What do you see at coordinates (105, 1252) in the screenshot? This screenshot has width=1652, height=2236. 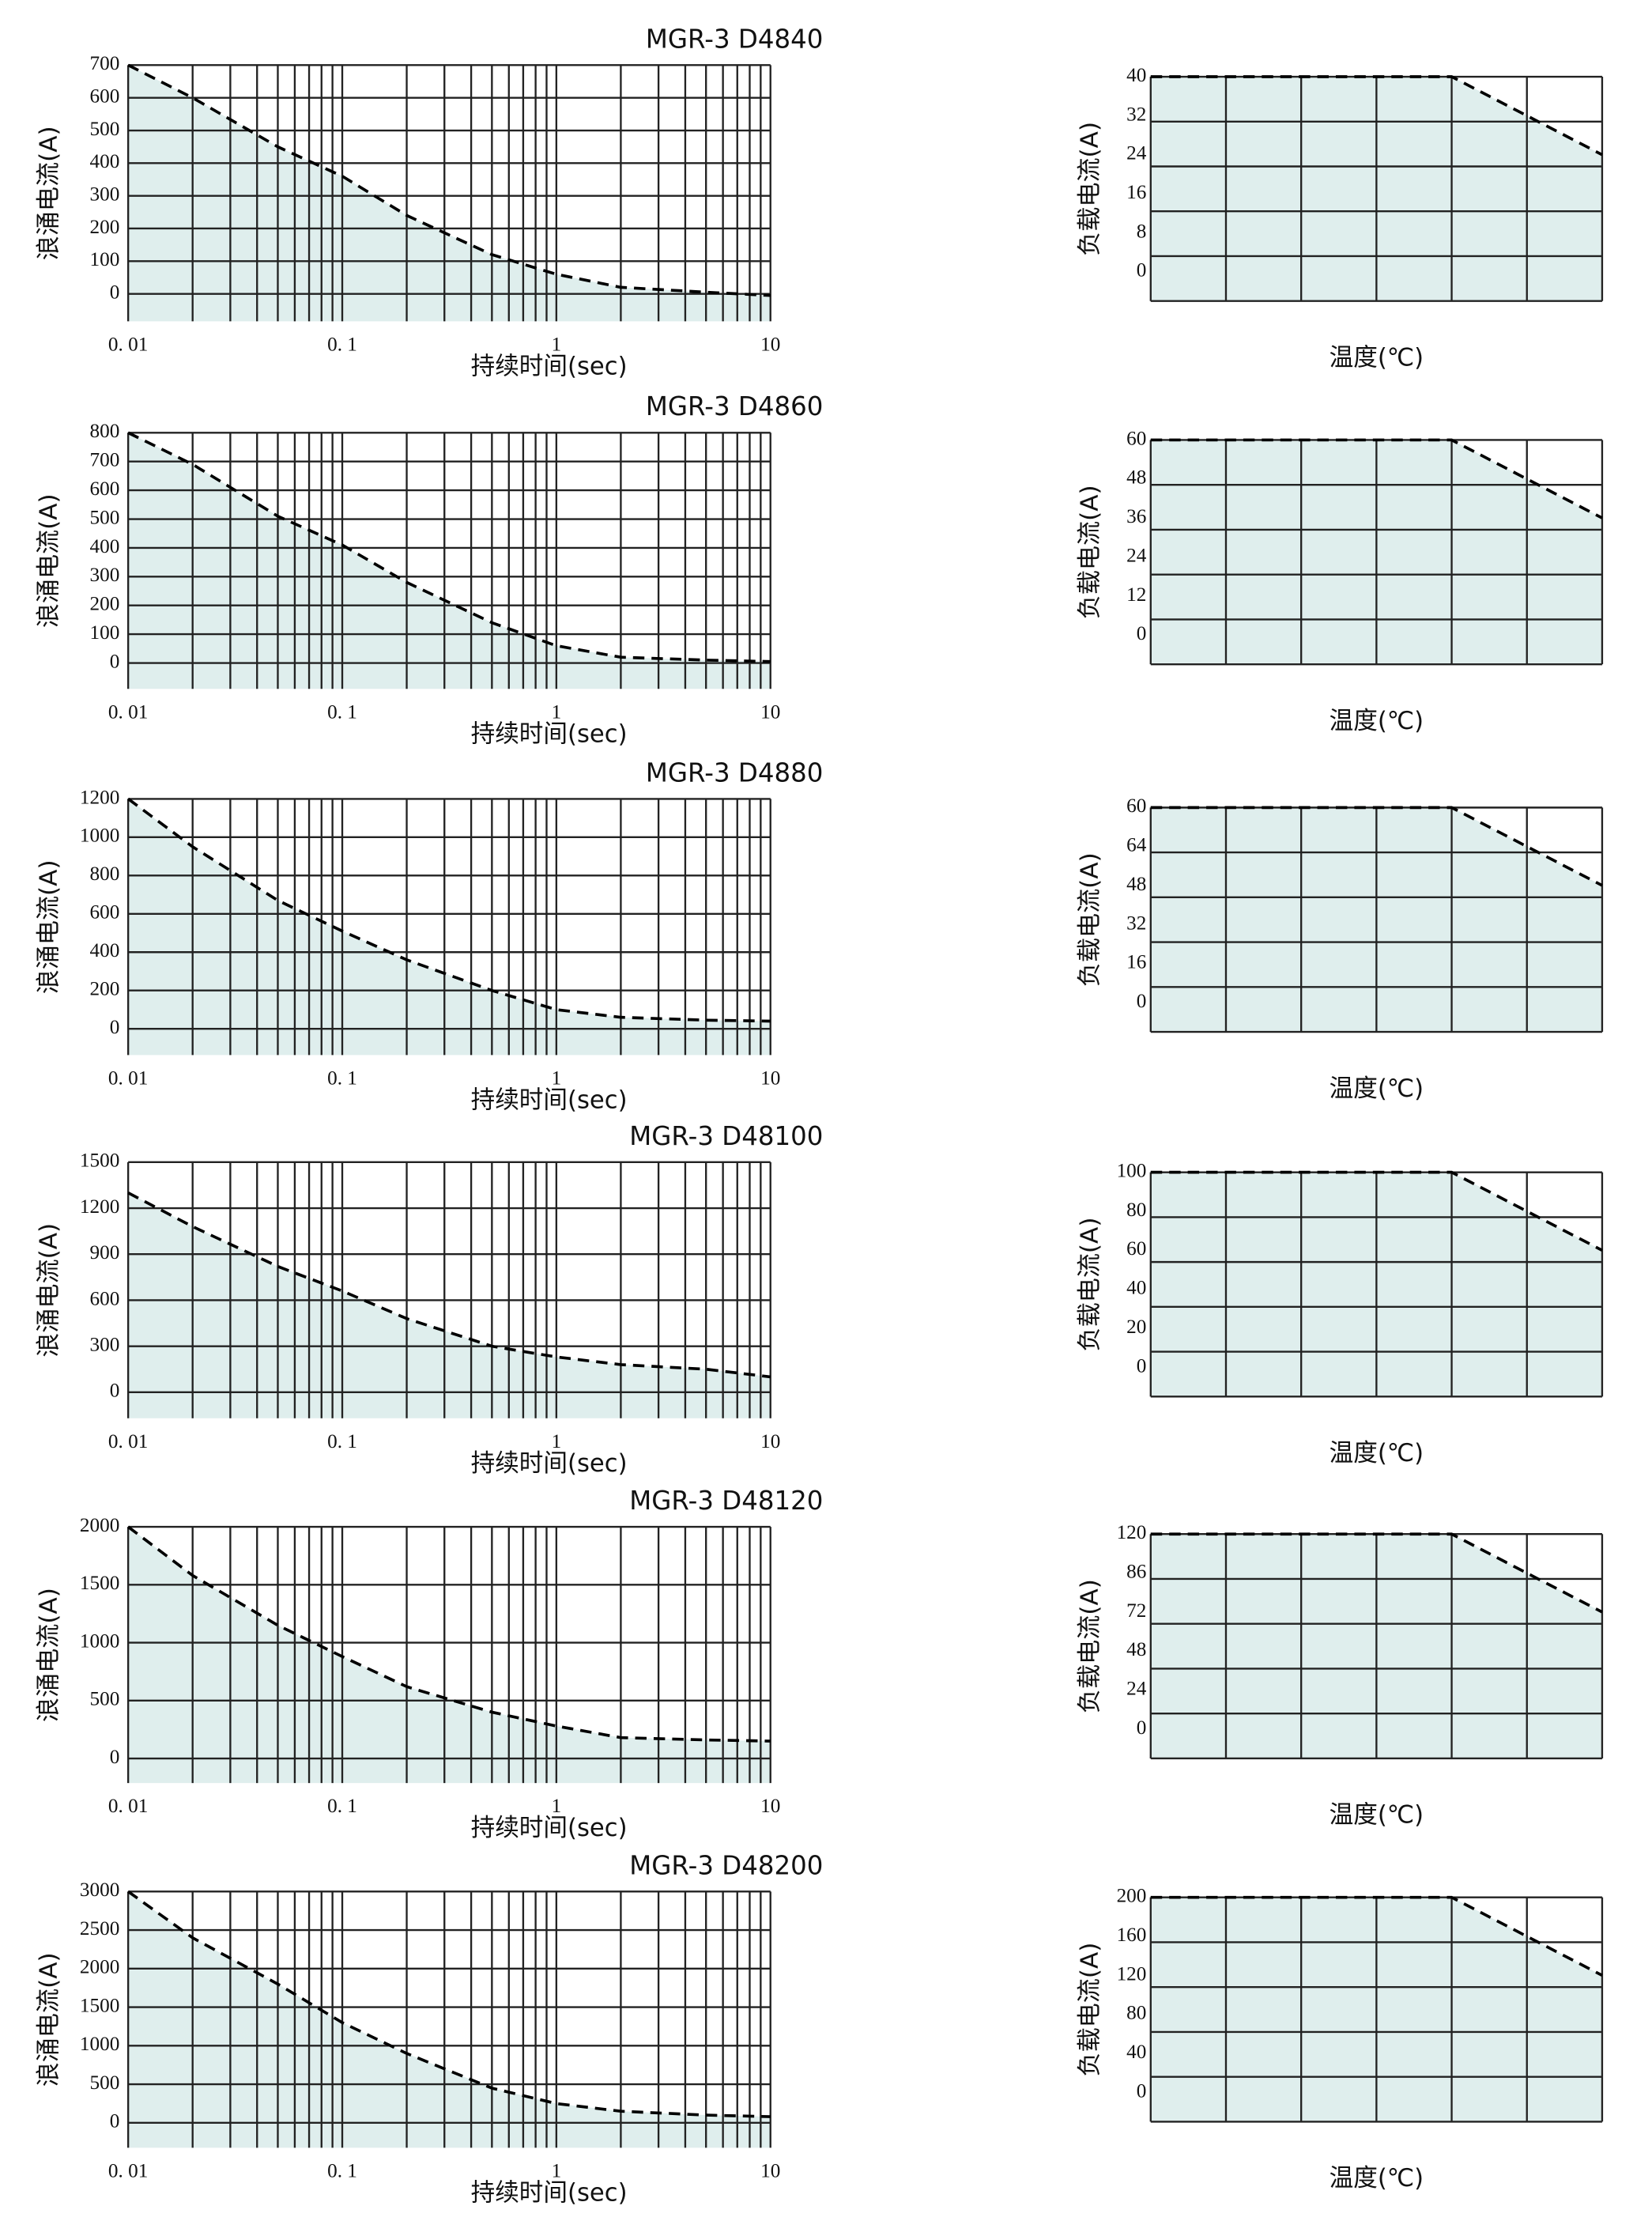 I see `y-tick-label: 900` at bounding box center [105, 1252].